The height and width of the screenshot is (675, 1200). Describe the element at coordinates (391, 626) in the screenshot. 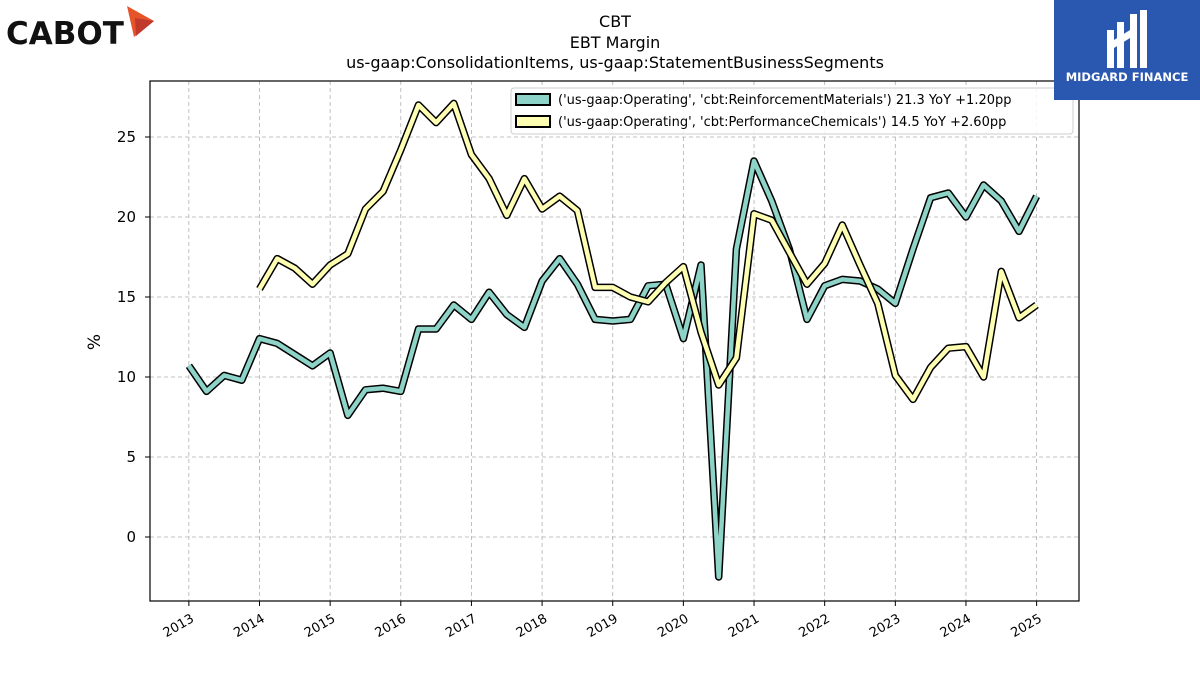

I see `x-tick-label: 2016` at that location.